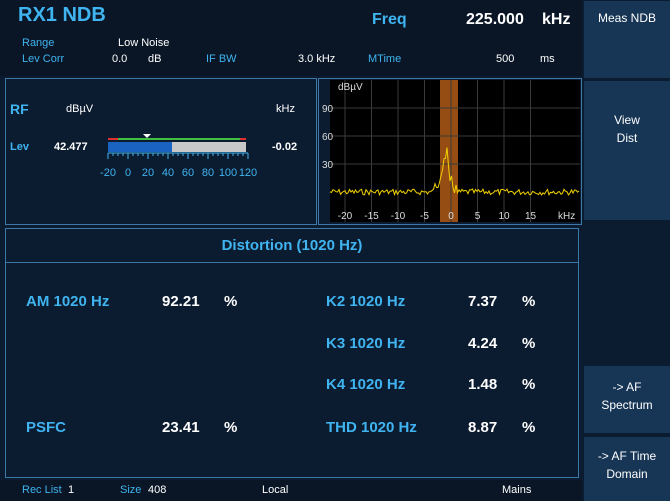 The height and width of the screenshot is (501, 670). Describe the element at coordinates (371, 216) in the screenshot. I see `x-tick-label: -15` at that location.